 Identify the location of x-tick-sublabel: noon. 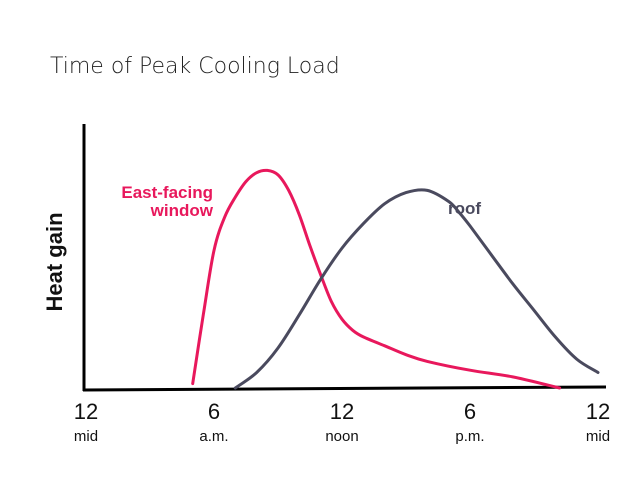
(341, 436).